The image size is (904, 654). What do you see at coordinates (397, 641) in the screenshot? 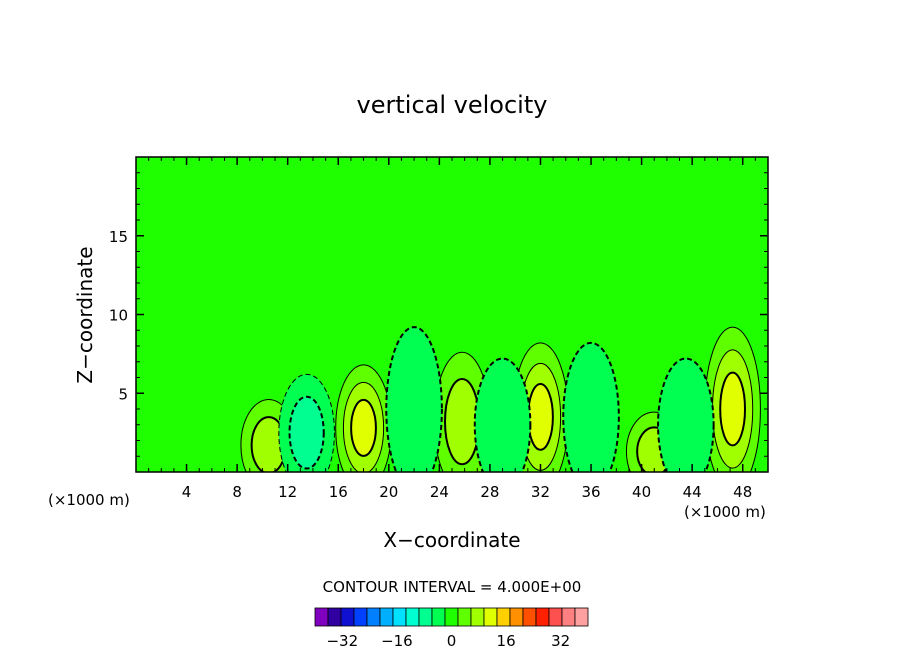
I see `colorbar-tick-label-1: −16` at bounding box center [397, 641].